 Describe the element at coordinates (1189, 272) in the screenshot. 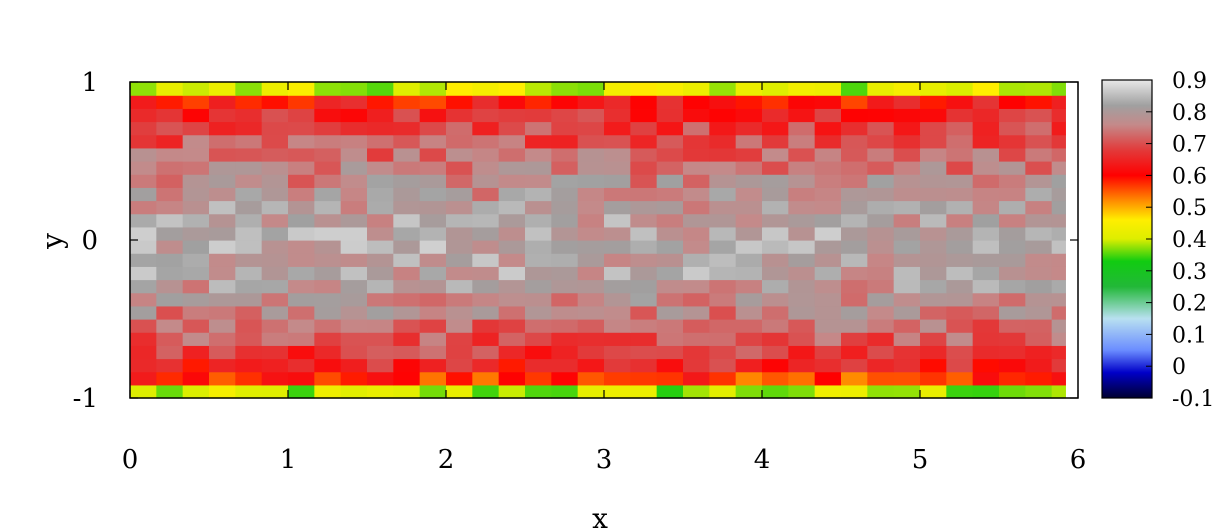

I see `colorbar-tick-label: 0.3` at that location.